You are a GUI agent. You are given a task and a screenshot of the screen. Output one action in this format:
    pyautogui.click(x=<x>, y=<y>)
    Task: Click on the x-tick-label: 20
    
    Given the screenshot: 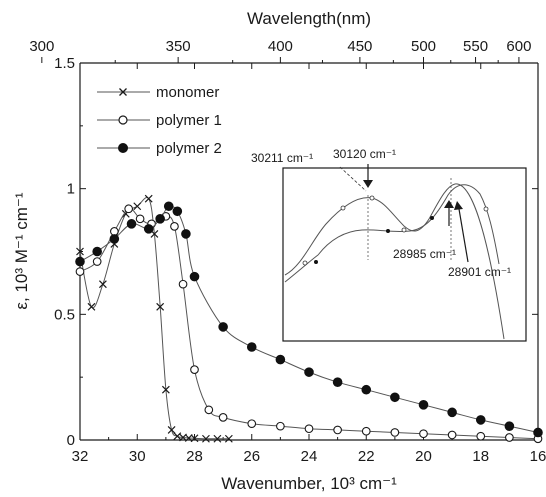 What is the action you would take?
    pyautogui.click(x=423, y=456)
    